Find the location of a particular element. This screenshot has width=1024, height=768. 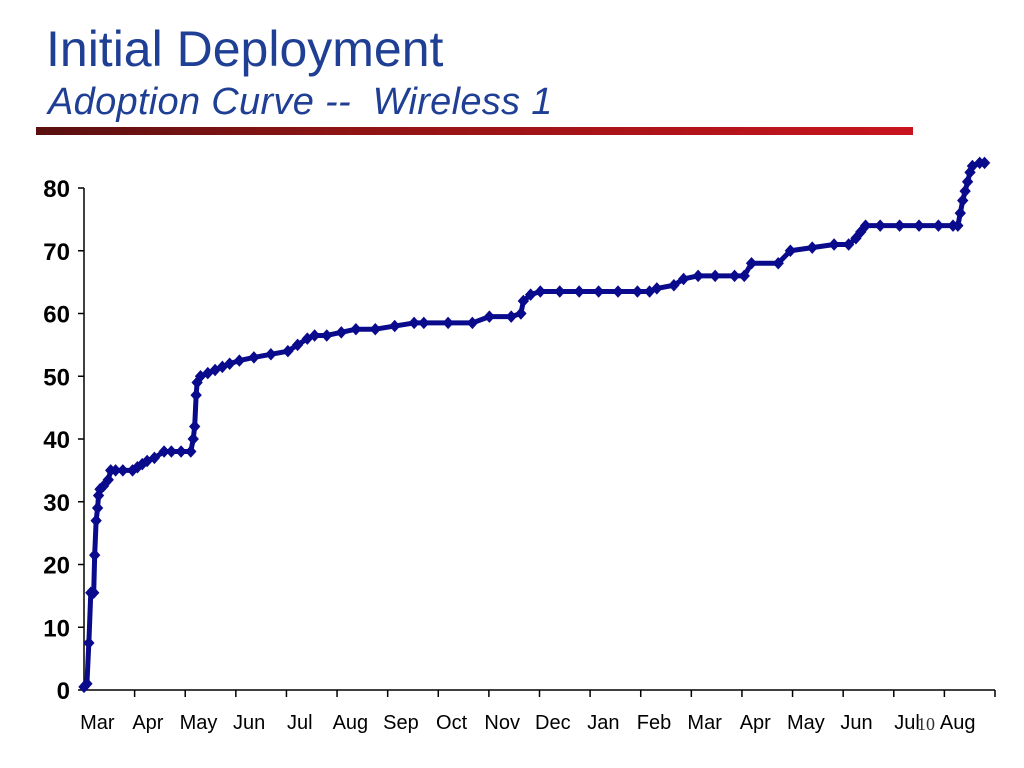

y-tick-label: 20 is located at coordinates (56, 566).